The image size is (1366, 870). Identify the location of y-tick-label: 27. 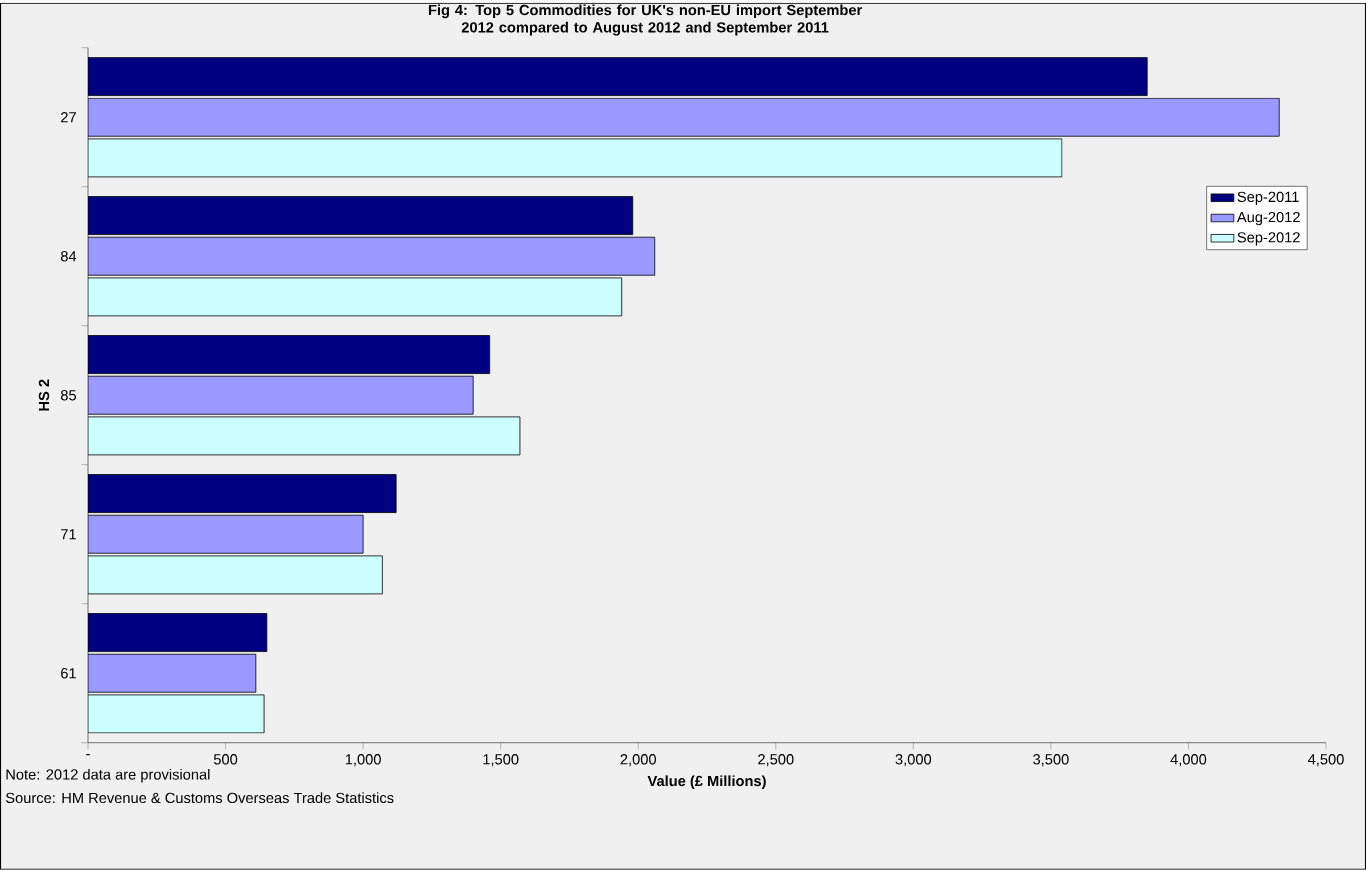
(68, 117).